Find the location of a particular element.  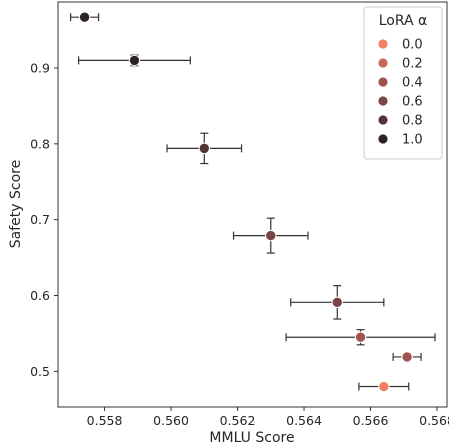

legend-label: 0.4 is located at coordinates (412, 83).